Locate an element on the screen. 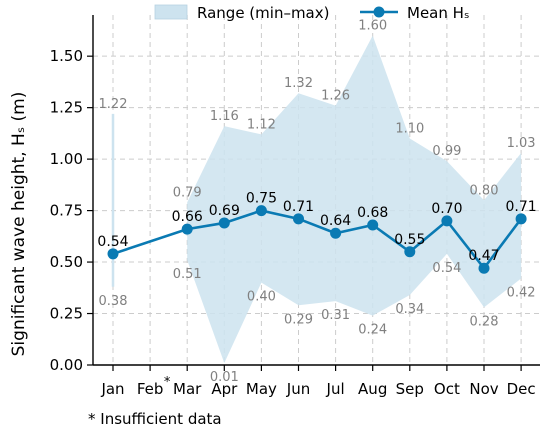  range-min-label: 0.29 is located at coordinates (298, 319).